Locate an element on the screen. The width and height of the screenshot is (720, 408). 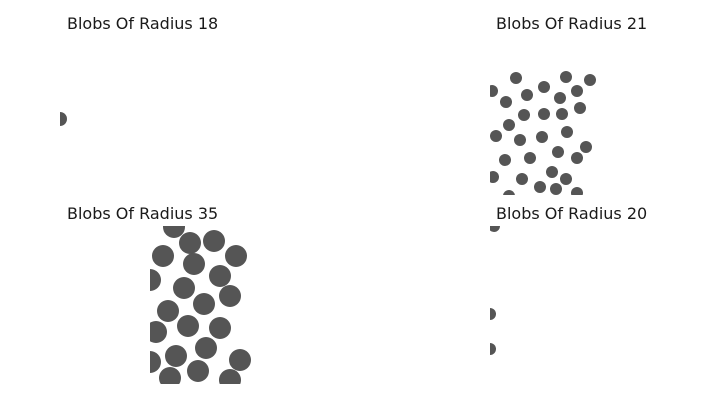
panel-title: Blobs Of Radius 35 is located at coordinates (143, 213).